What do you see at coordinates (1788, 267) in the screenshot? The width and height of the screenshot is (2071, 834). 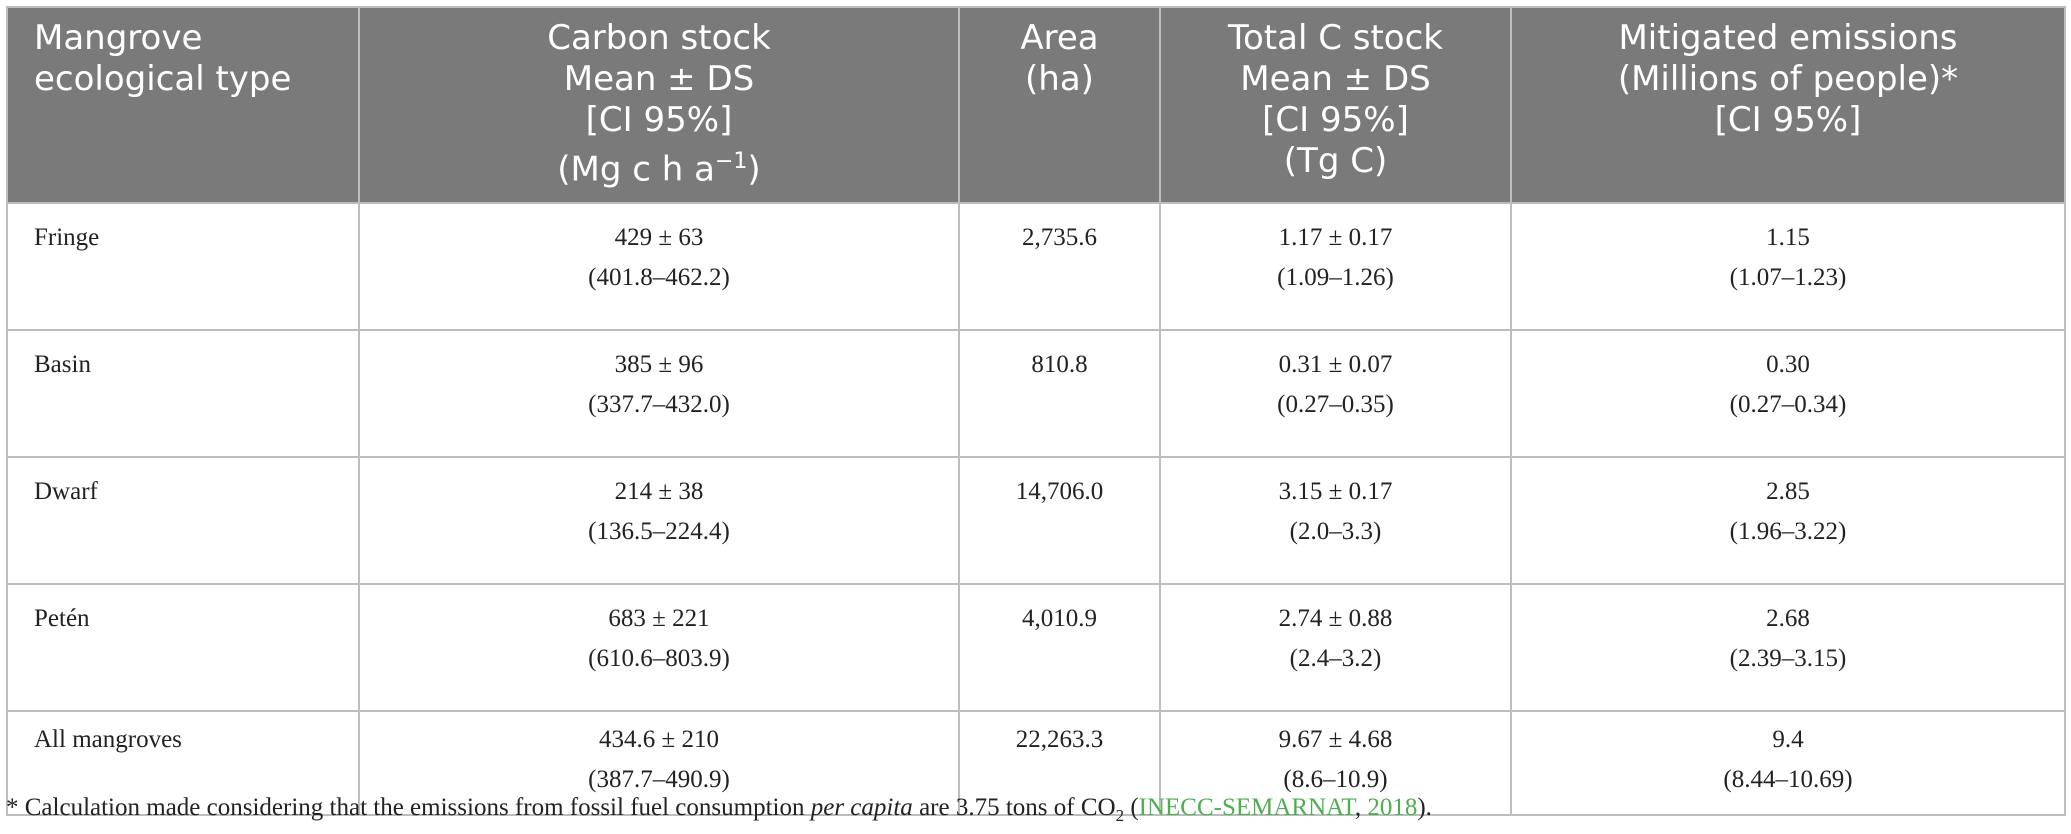 I see `cell-mitigated-emissions: 1.15 (1.07–1.23)` at bounding box center [1788, 267].